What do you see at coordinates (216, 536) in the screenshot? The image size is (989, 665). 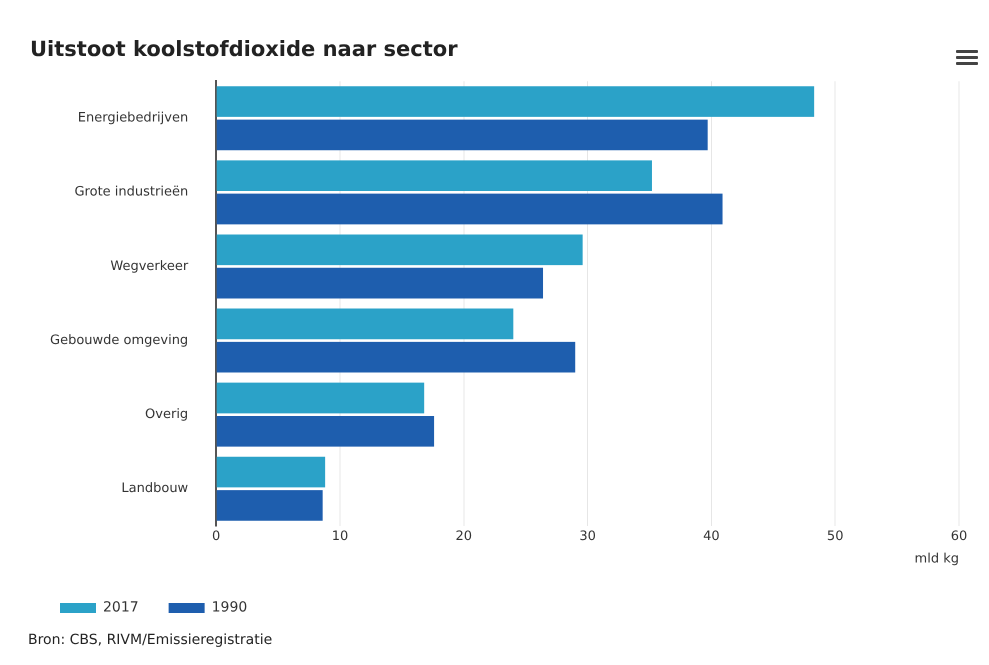 I see `x-tick-label: 0` at bounding box center [216, 536].